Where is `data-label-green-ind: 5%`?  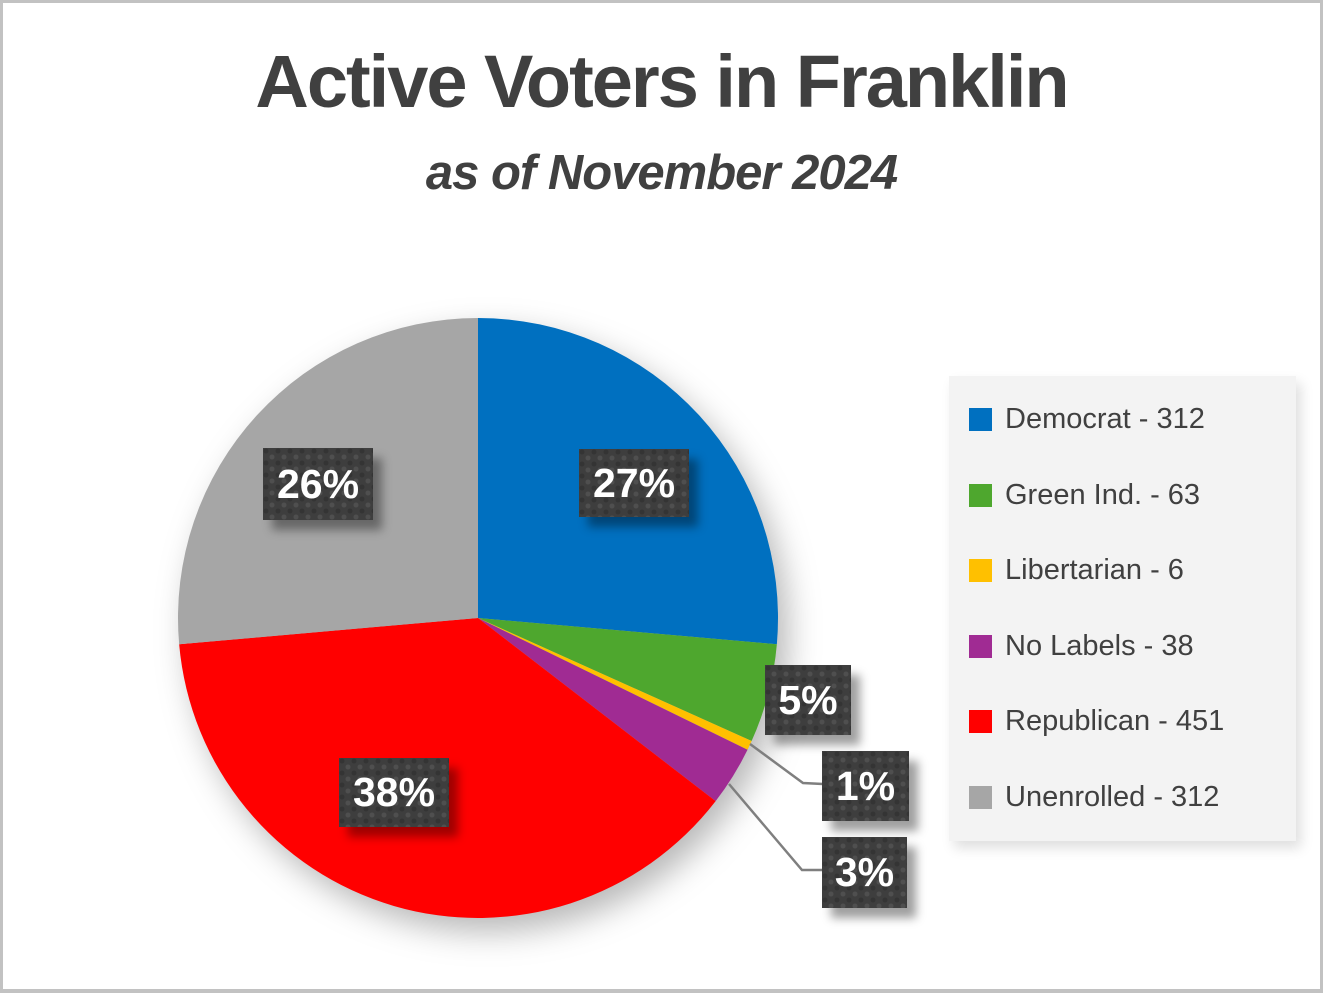 data-label-green-ind: 5% is located at coordinates (808, 700).